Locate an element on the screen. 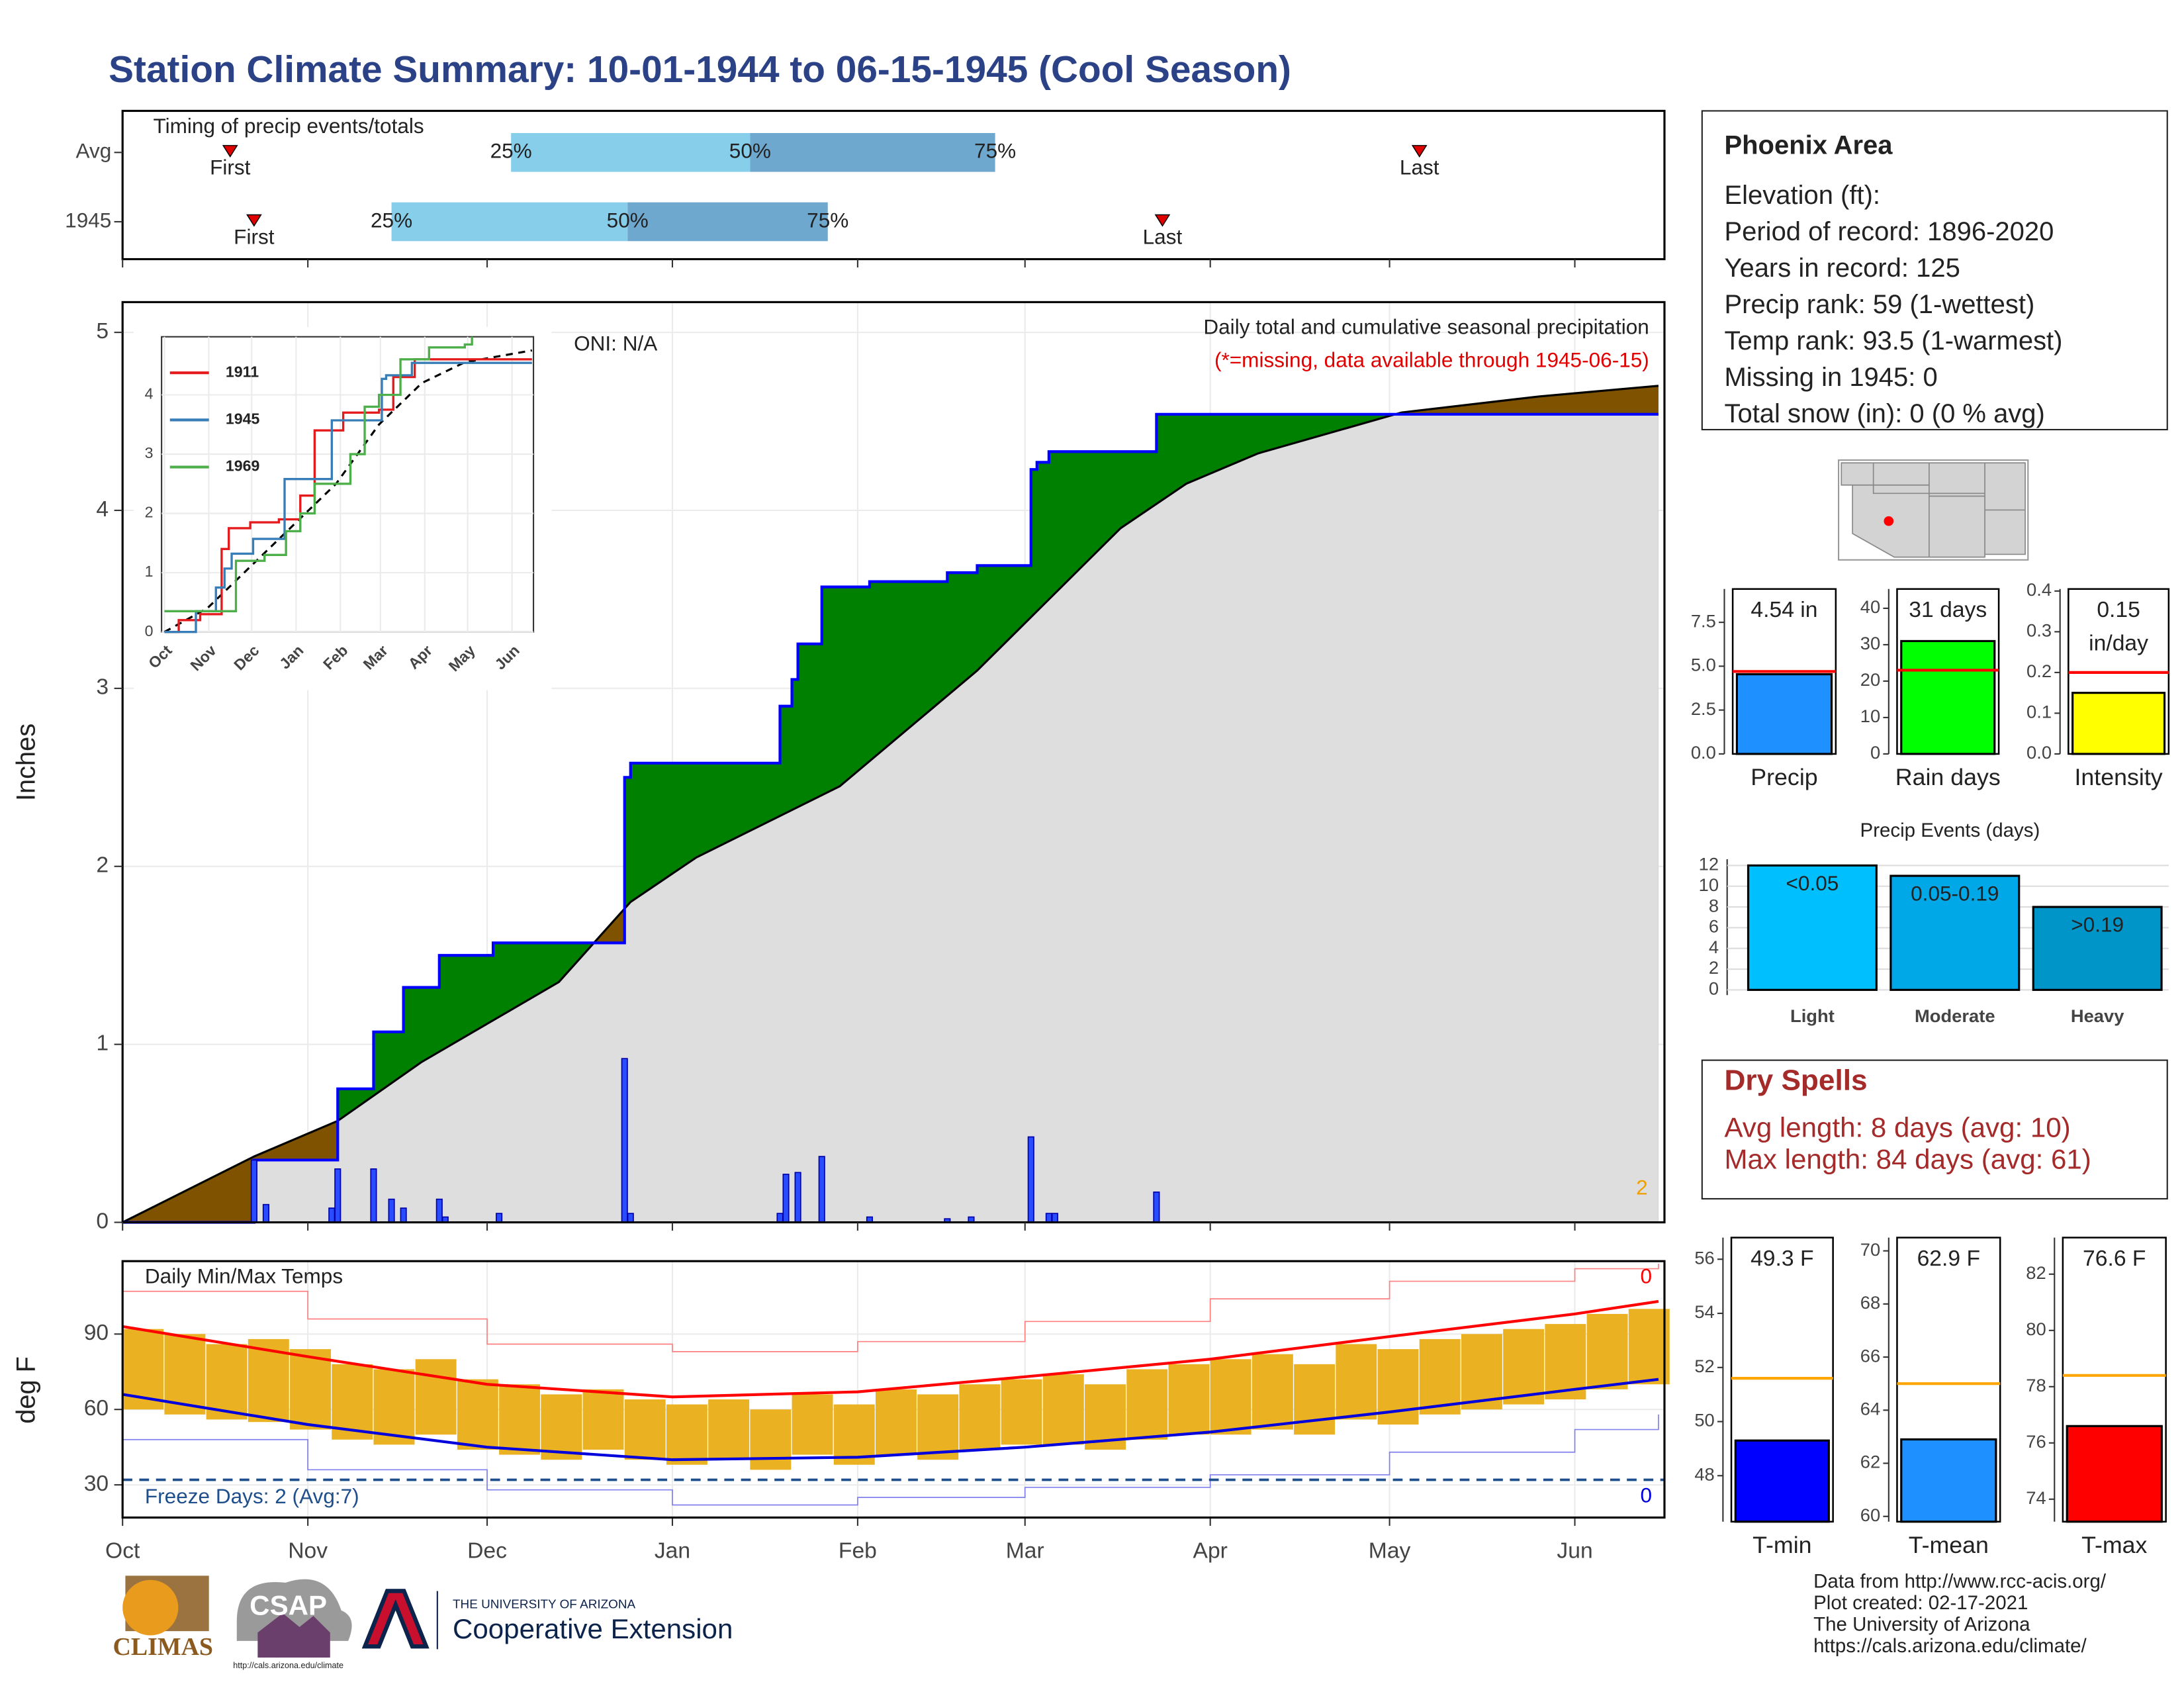  event-label: Last is located at coordinates (1419, 167).